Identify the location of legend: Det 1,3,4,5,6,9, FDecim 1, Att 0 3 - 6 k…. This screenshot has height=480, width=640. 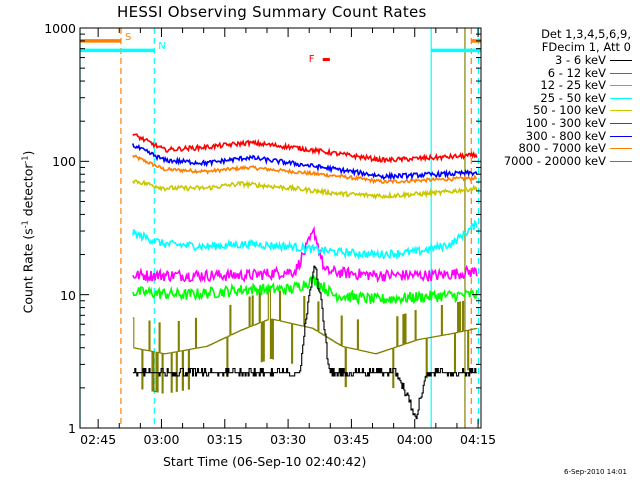
(553, 97).